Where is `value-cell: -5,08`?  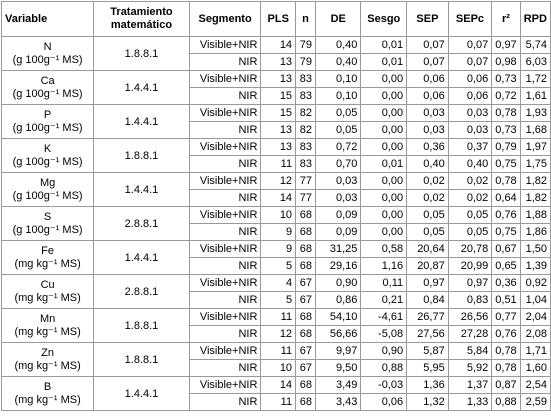 value-cell: -5,08 is located at coordinates (384, 334).